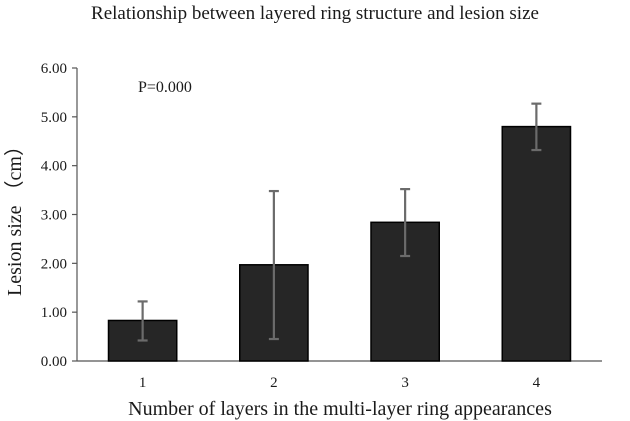 The height and width of the screenshot is (421, 630). Describe the element at coordinates (54, 167) in the screenshot. I see `y-tick-label: 4.00` at that location.